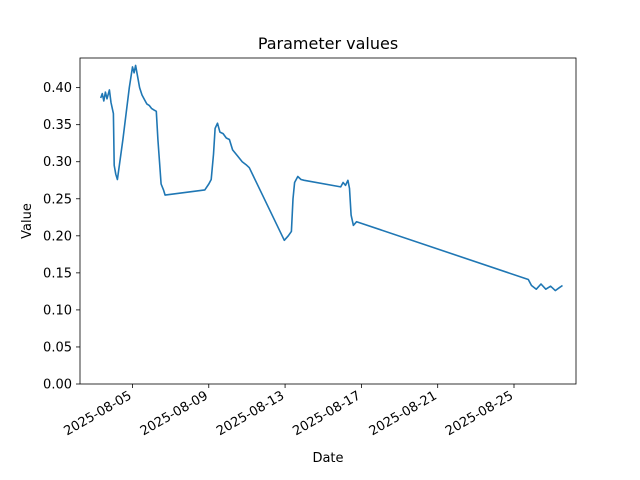 Image resolution: width=640 pixels, height=480 pixels. What do you see at coordinates (57, 310) in the screenshot?
I see `y-tick-label: 0.10` at bounding box center [57, 310].